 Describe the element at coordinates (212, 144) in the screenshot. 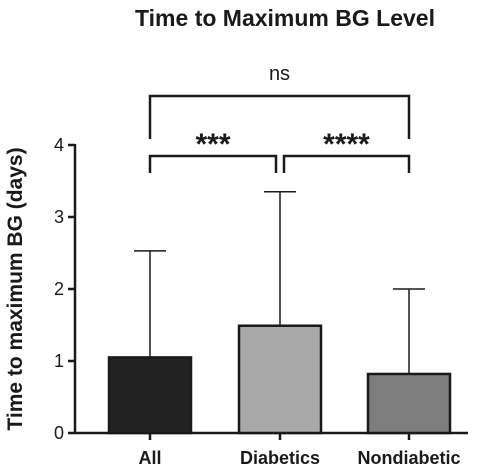

I see `significance-label: ***` at that location.